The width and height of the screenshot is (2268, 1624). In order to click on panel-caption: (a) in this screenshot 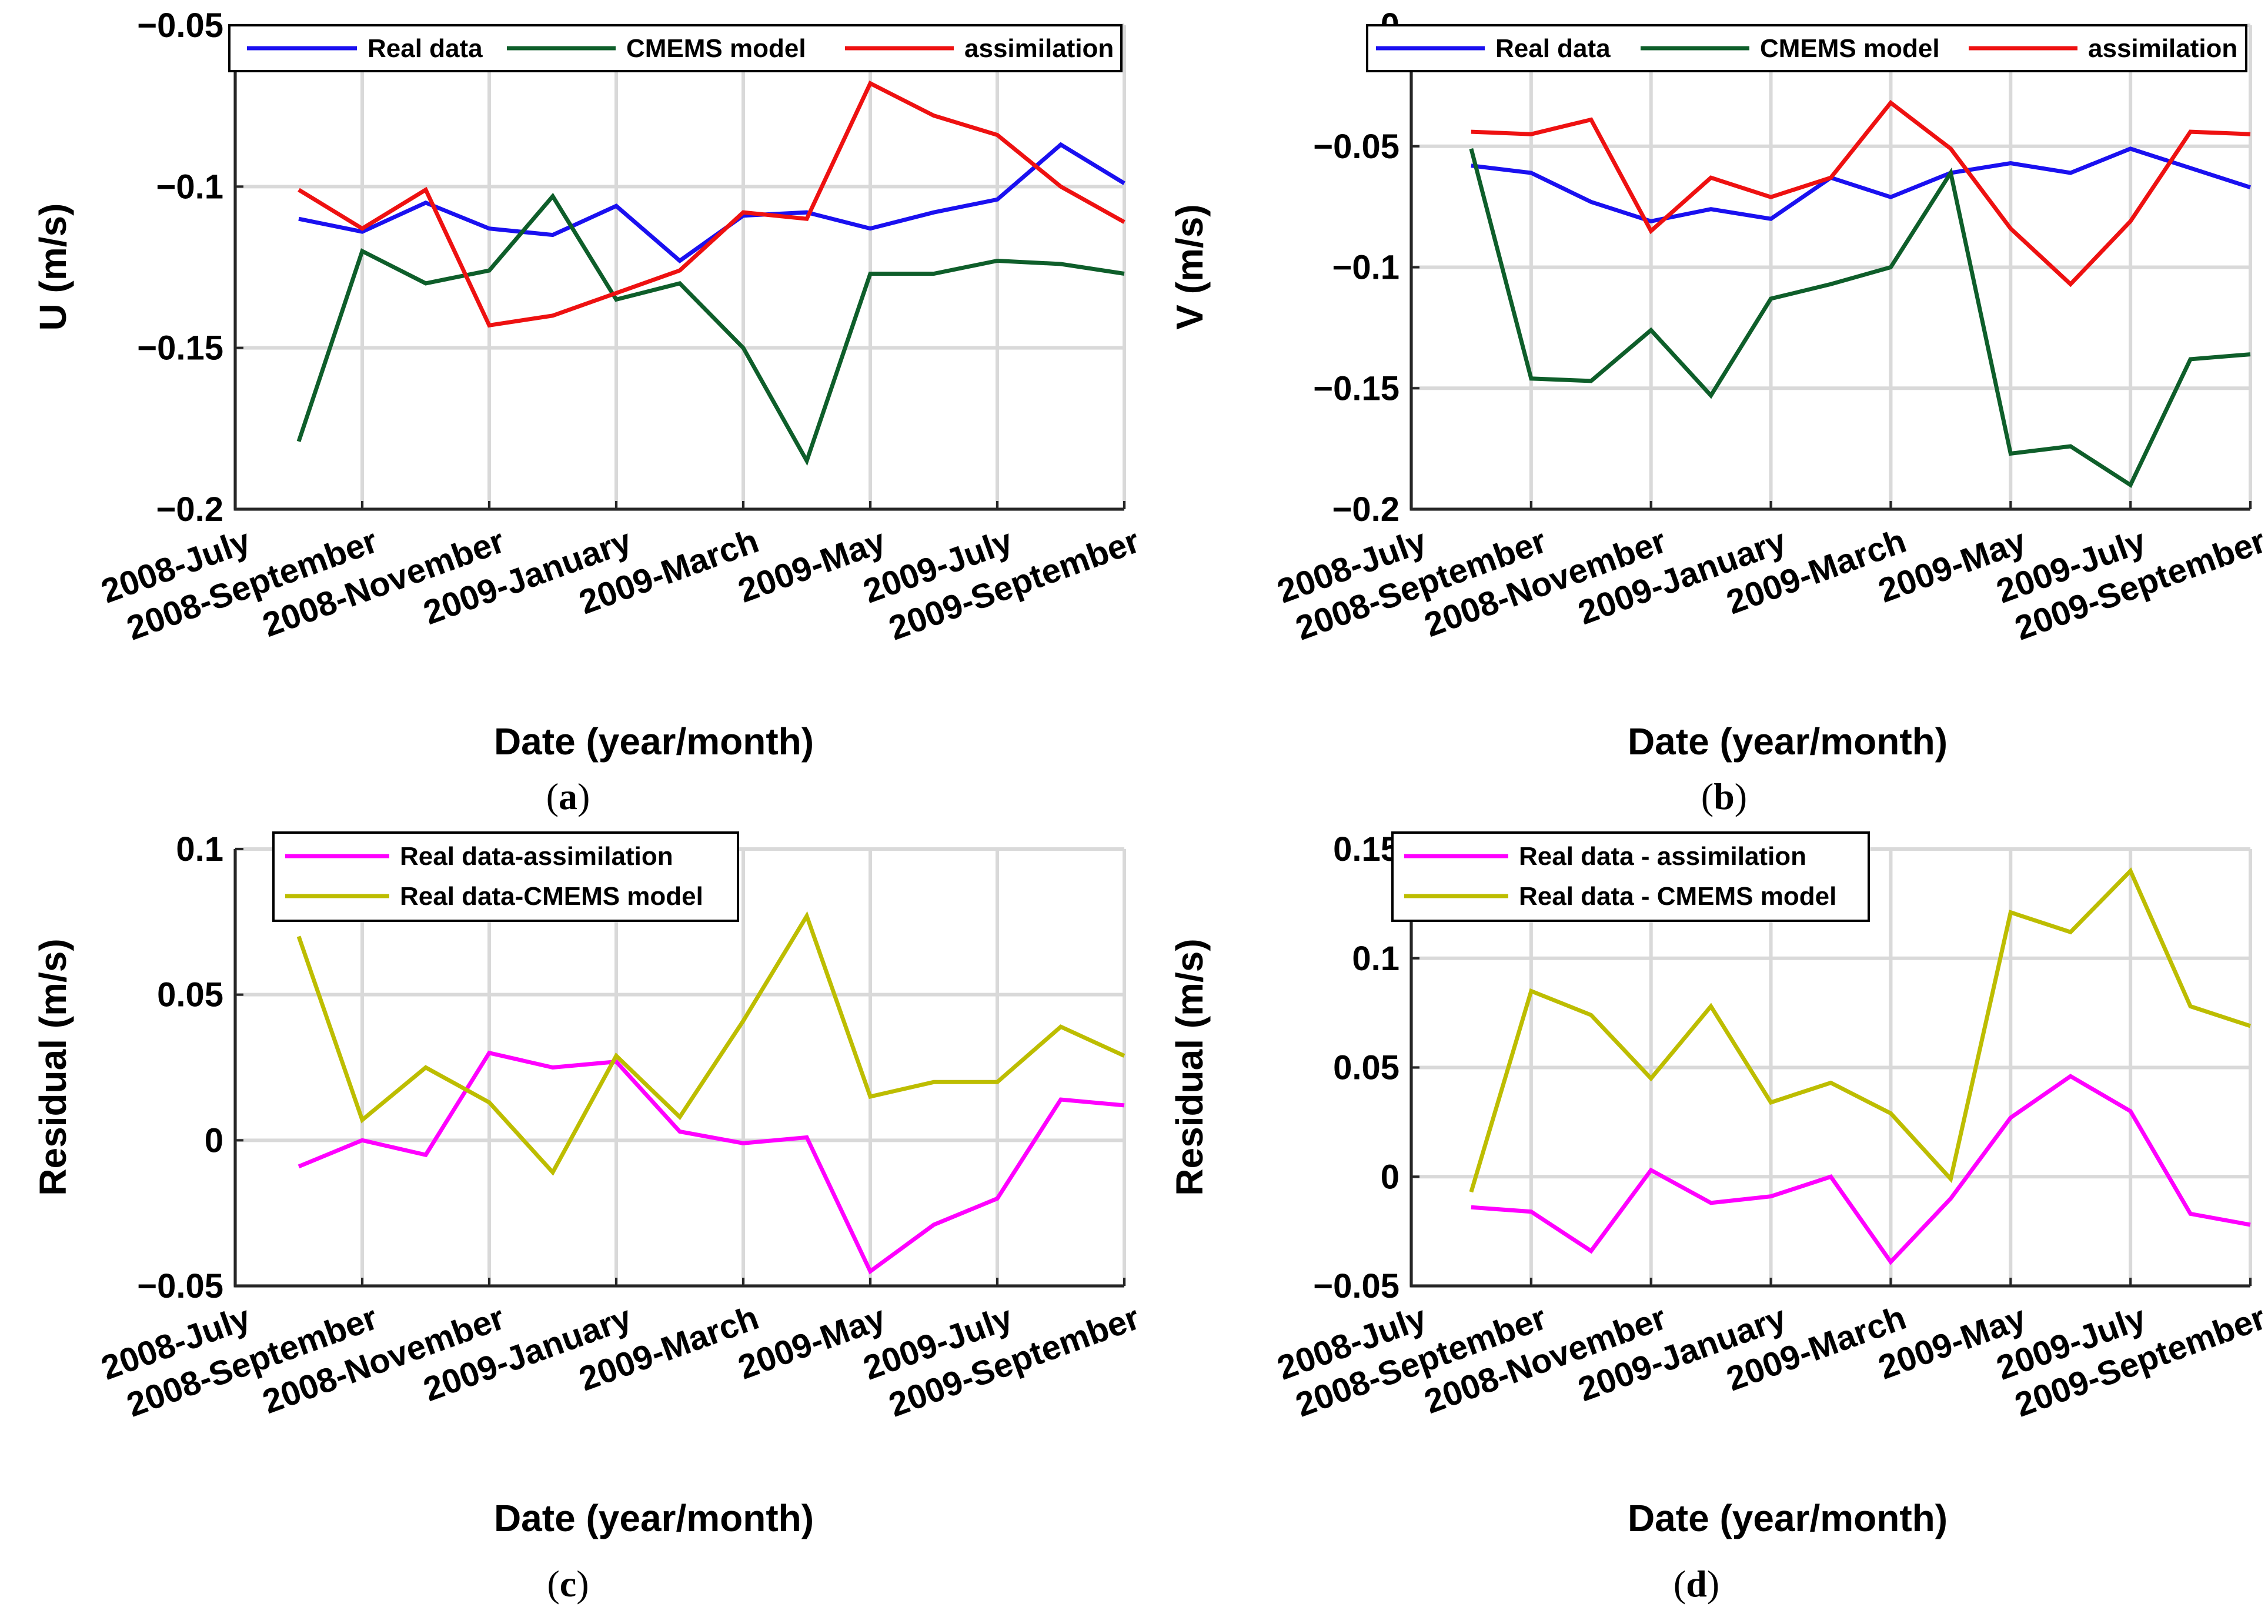, I will do `click(568, 797)`.